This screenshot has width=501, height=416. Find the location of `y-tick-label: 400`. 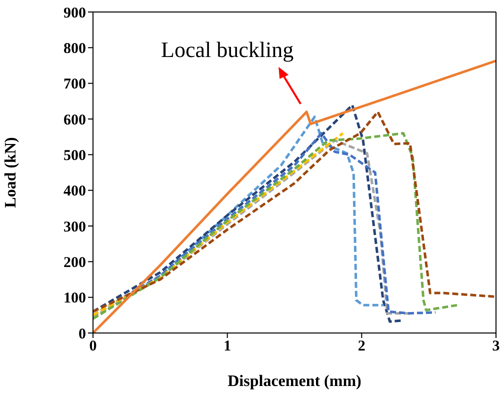

y-tick-label: 400 is located at coordinates (75, 192).